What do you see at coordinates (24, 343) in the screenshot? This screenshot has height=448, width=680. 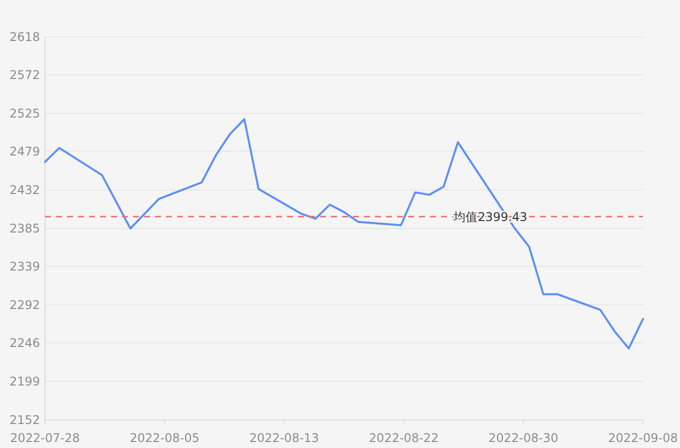 I see `y-tick-label: 2246` at bounding box center [24, 343].